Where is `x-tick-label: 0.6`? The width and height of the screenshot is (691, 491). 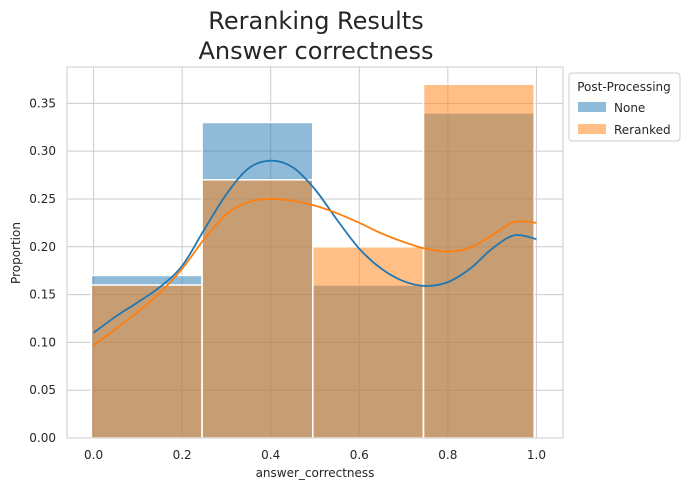 x-tick-label: 0.6 is located at coordinates (359, 455).